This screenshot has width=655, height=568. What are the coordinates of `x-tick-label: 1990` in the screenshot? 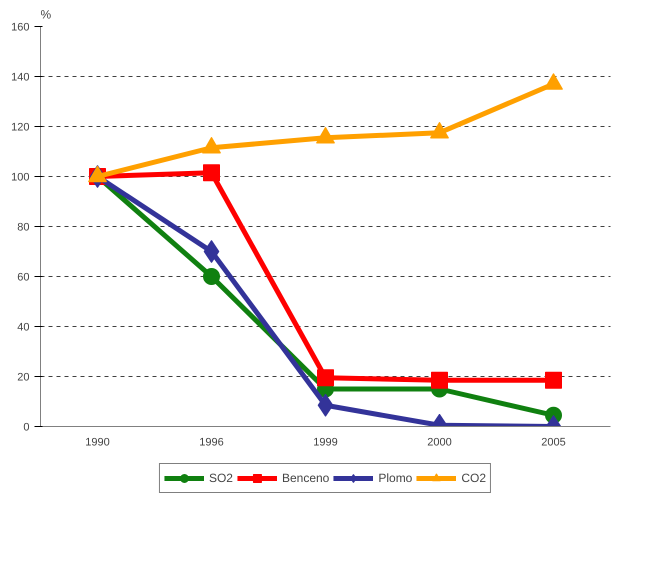 It's located at (97, 442).